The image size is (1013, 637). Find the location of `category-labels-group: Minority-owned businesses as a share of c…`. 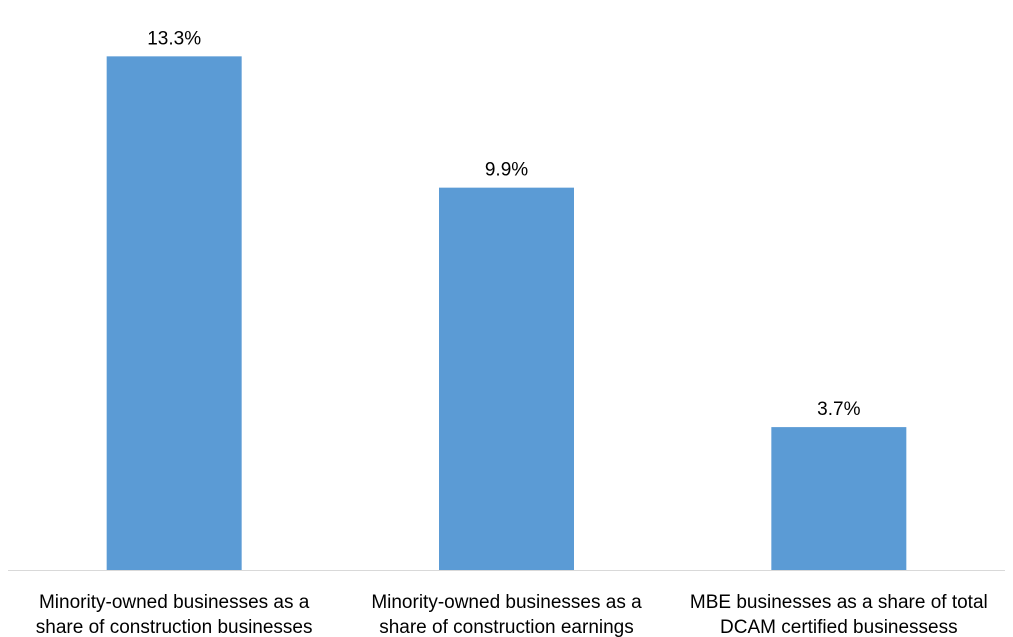

category-labels-group: Minority-owned businesses as a share of c… is located at coordinates (512, 614).